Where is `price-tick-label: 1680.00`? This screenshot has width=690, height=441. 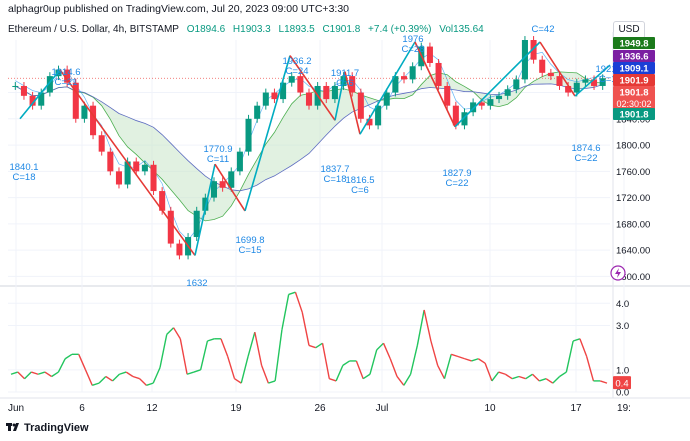
price-tick-label: 1680.00 is located at coordinates (633, 224).